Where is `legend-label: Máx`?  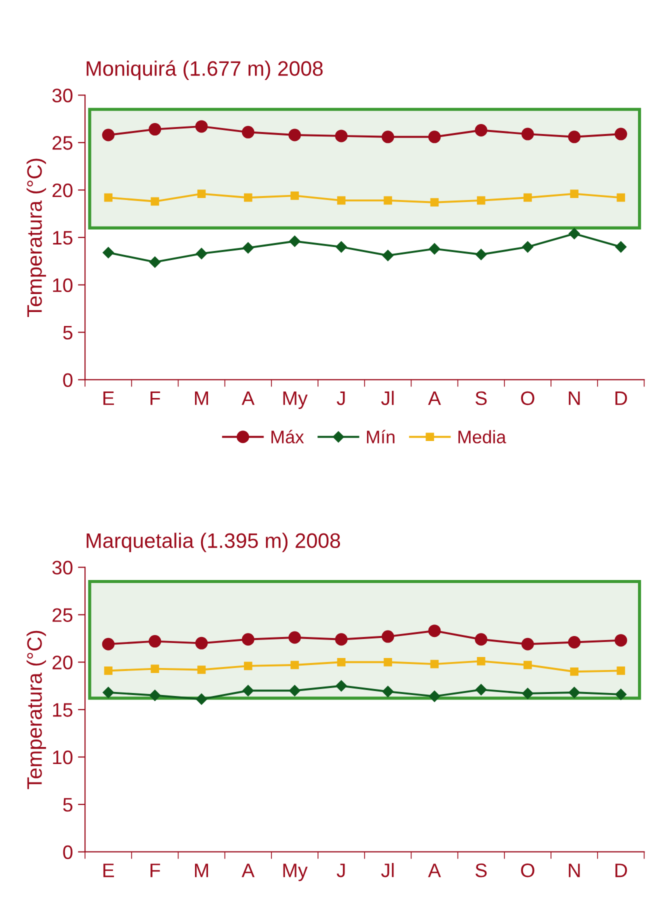
legend-label: Máx is located at coordinates (287, 437).